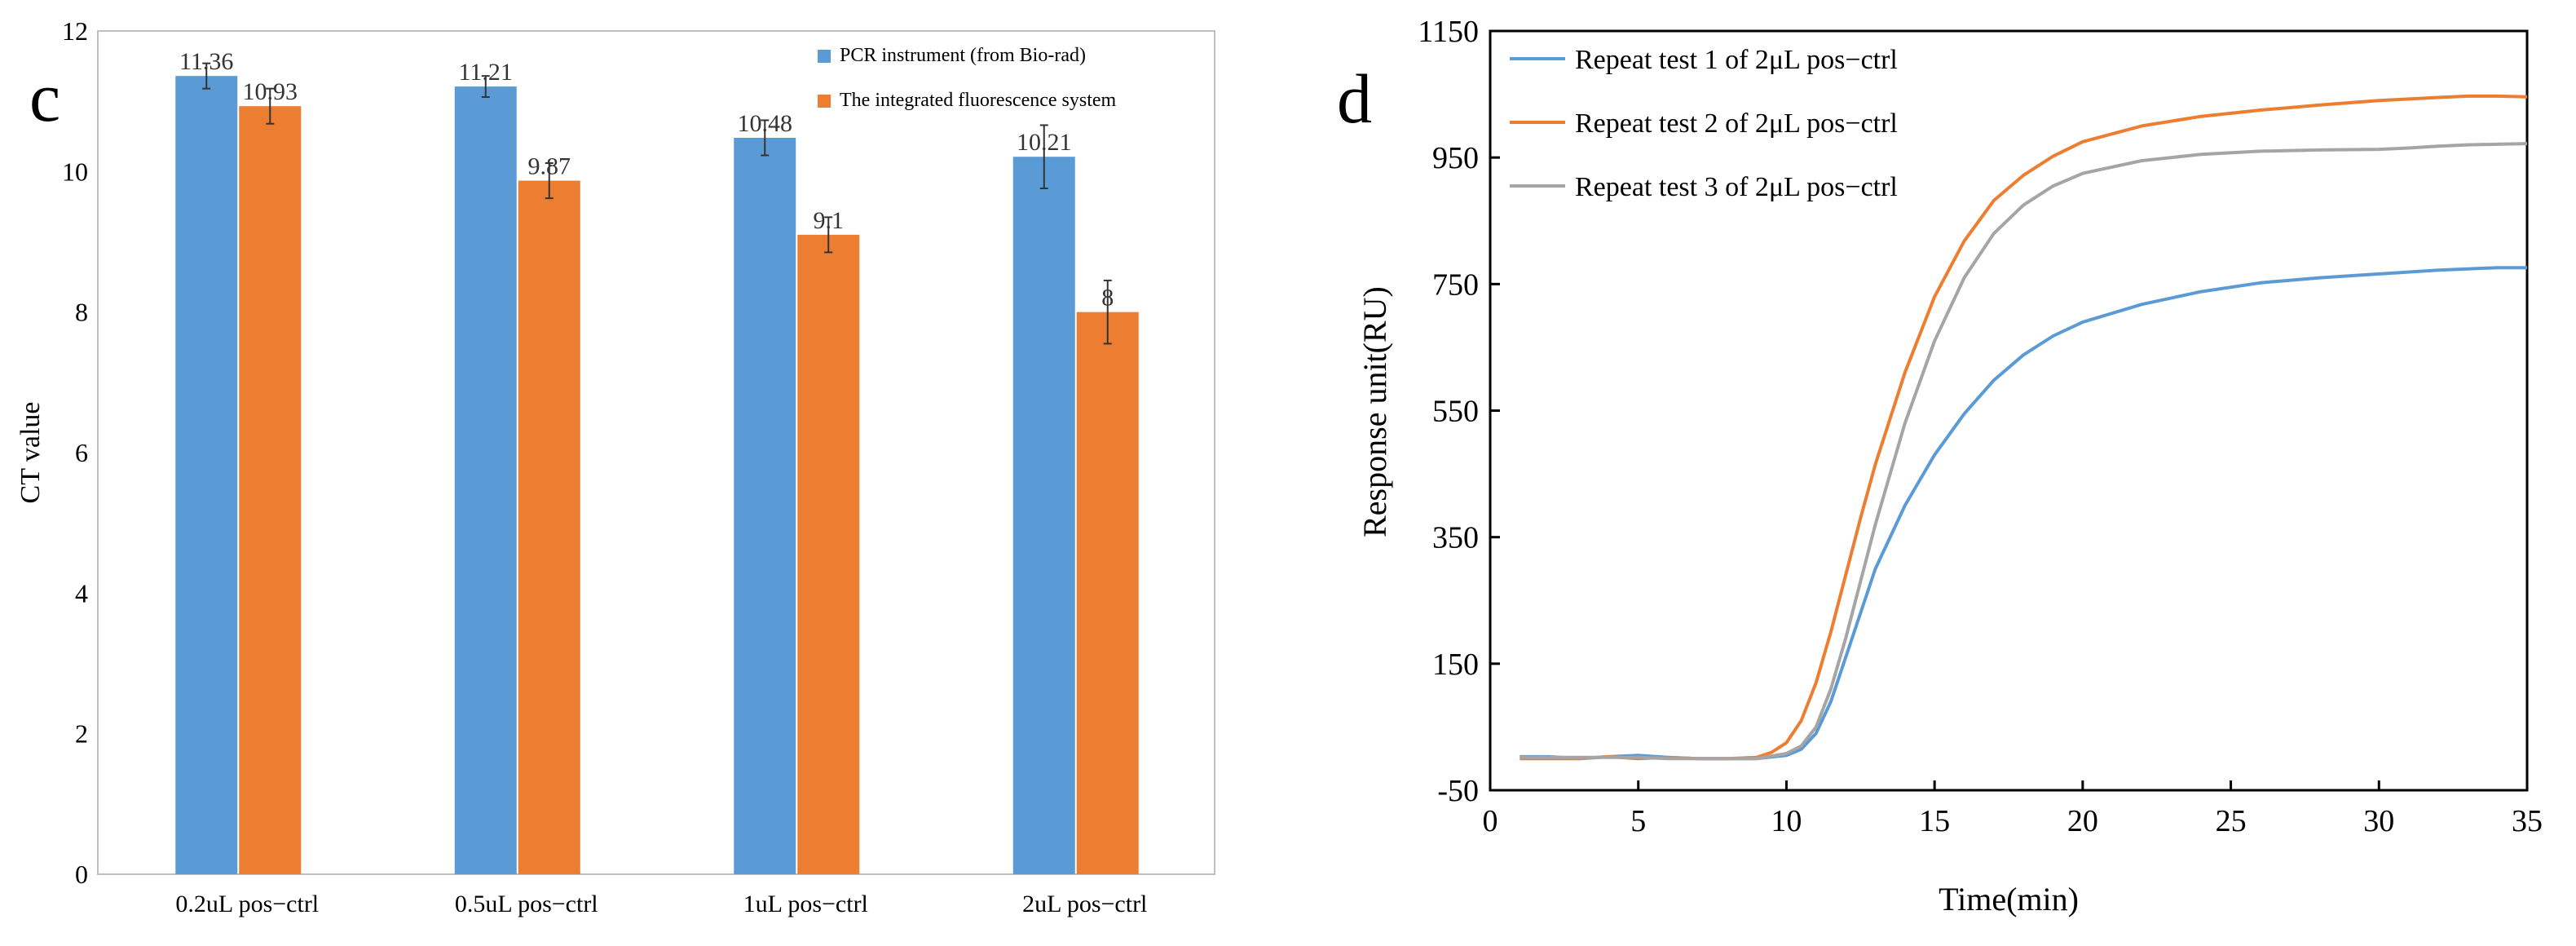  What do you see at coordinates (1736, 123) in the screenshot?
I see `legend-label: Repeat test 2 of 2μL pos−ctrl` at bounding box center [1736, 123].